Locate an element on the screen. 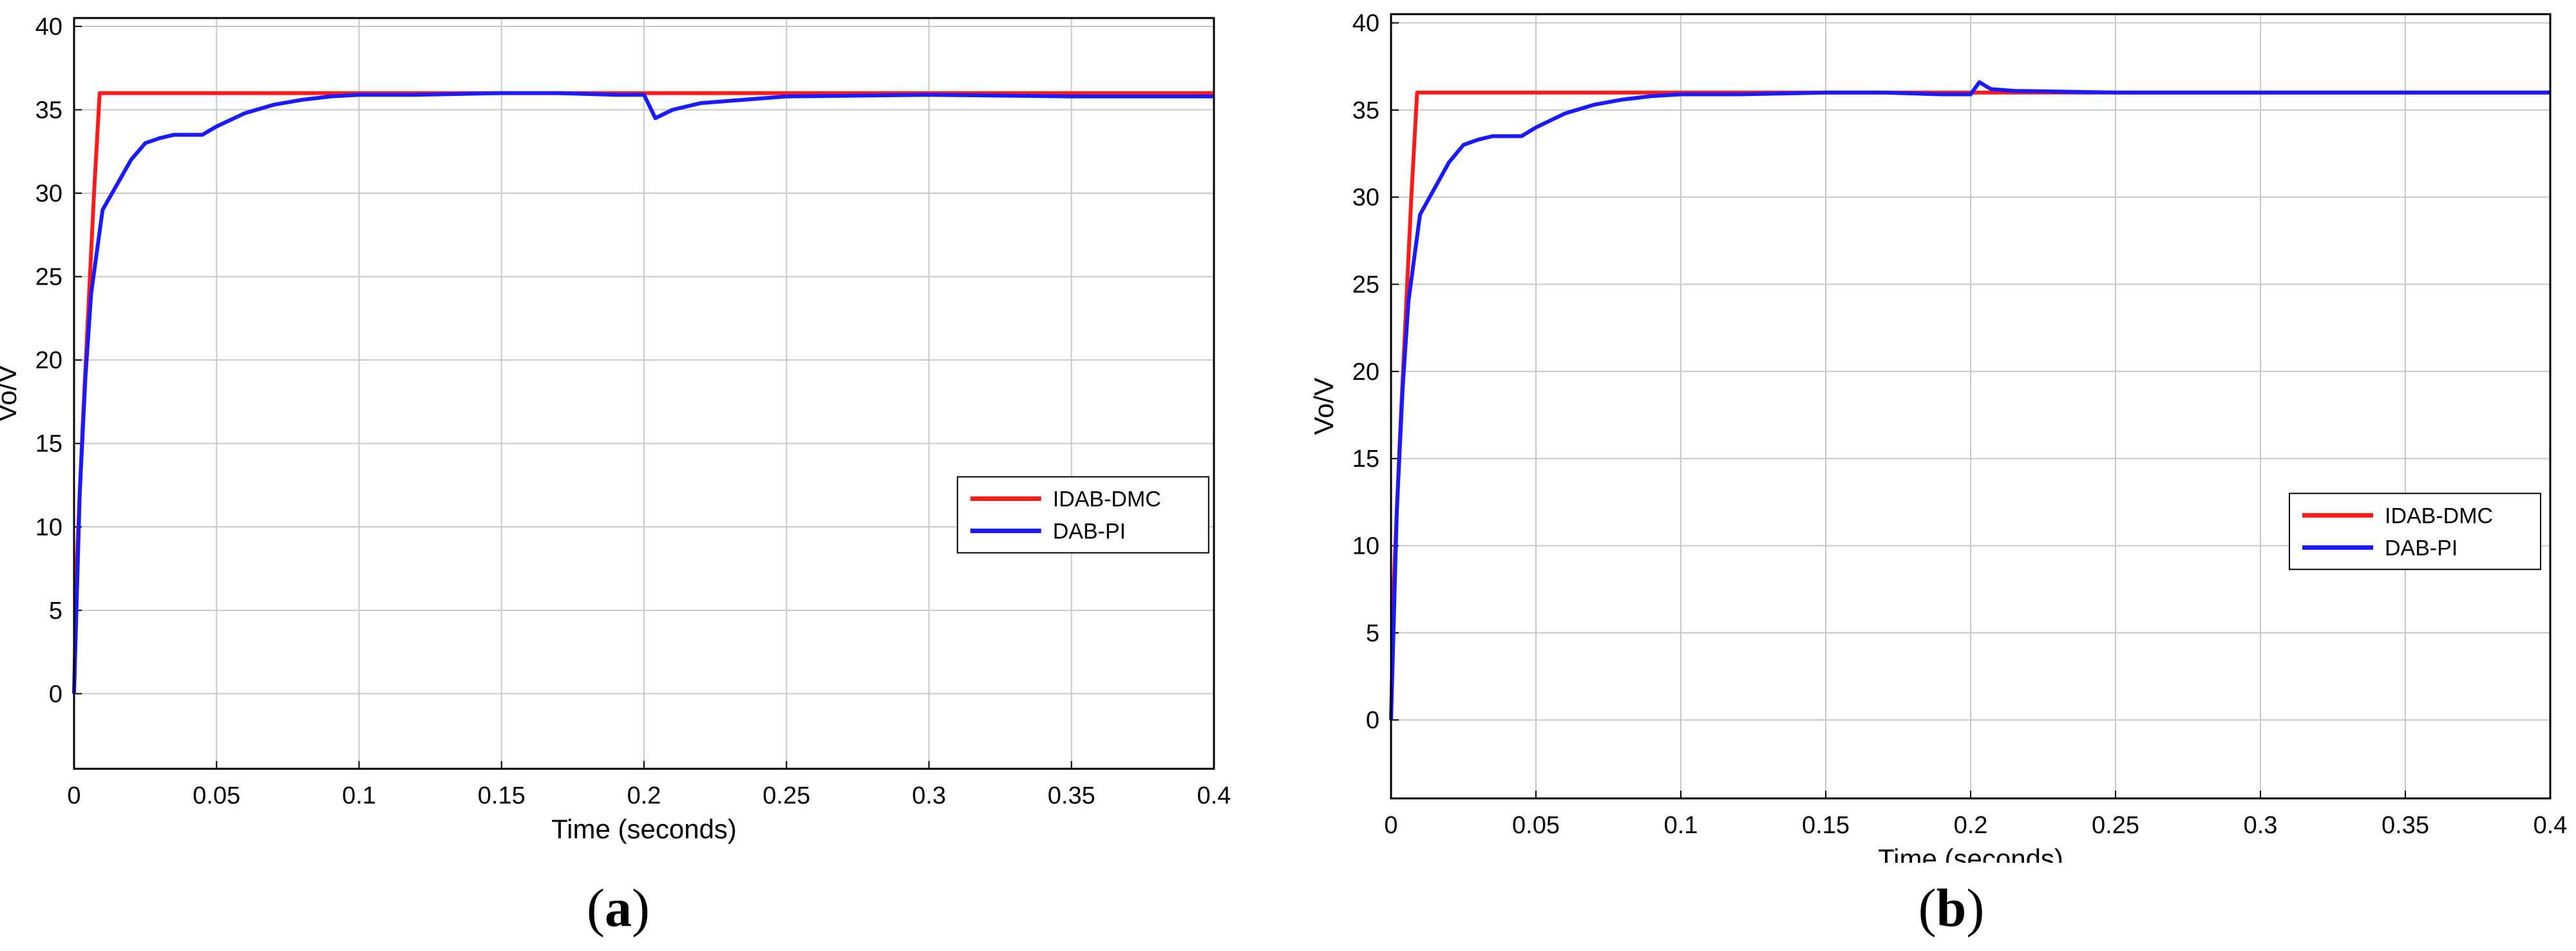  caption-b: (b) is located at coordinates (1952, 908).